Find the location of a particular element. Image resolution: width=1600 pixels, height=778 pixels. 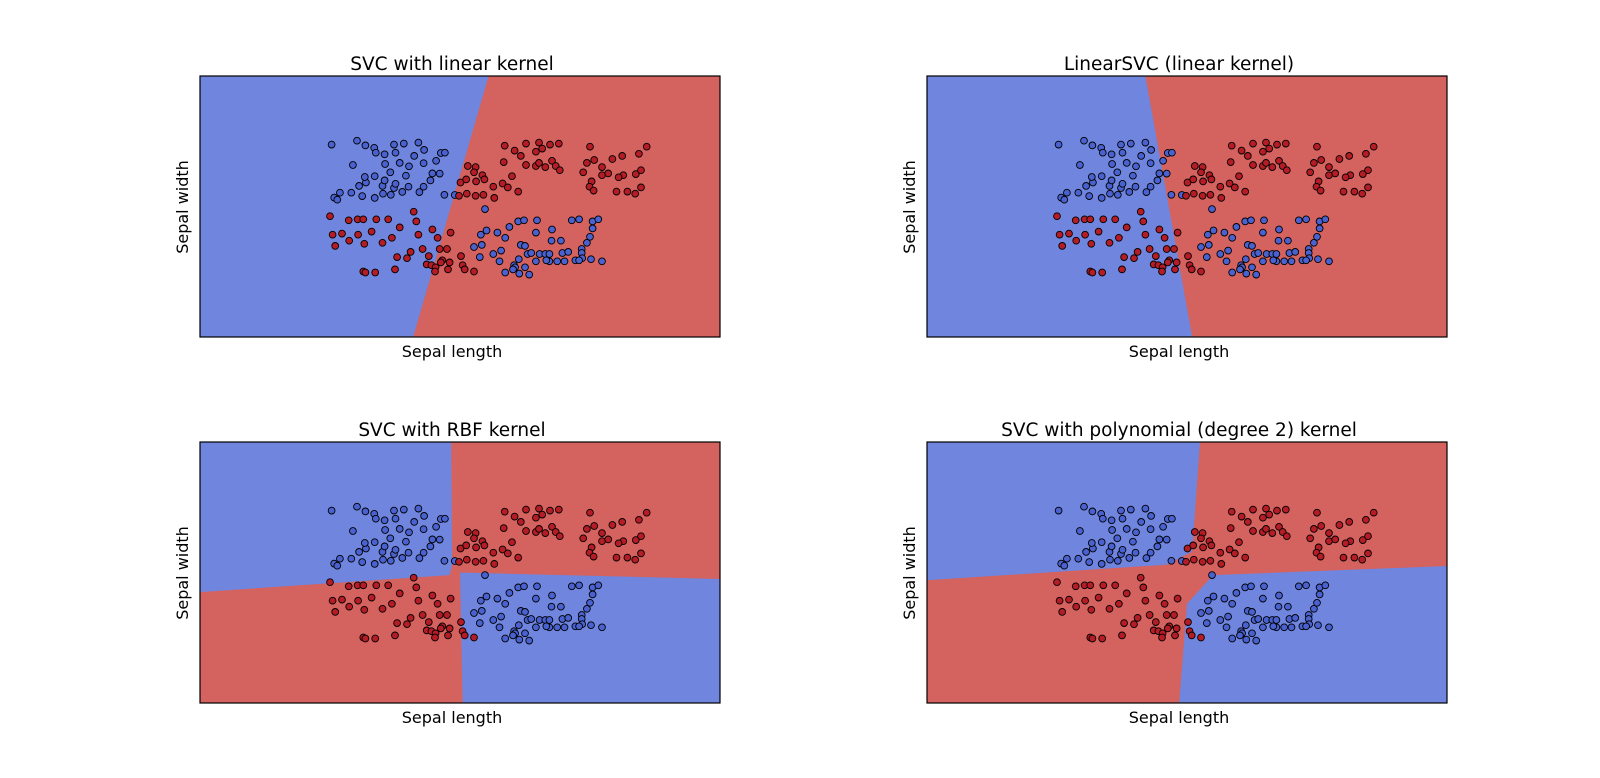

plot-area-svc-rbf is located at coordinates (460, 572).